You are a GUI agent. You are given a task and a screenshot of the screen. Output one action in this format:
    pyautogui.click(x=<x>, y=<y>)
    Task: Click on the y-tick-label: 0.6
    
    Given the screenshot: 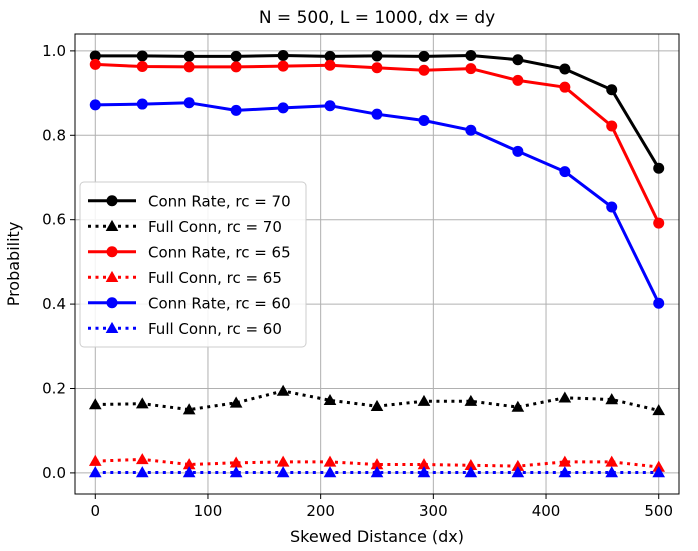 What is the action you would take?
    pyautogui.click(x=54, y=220)
    